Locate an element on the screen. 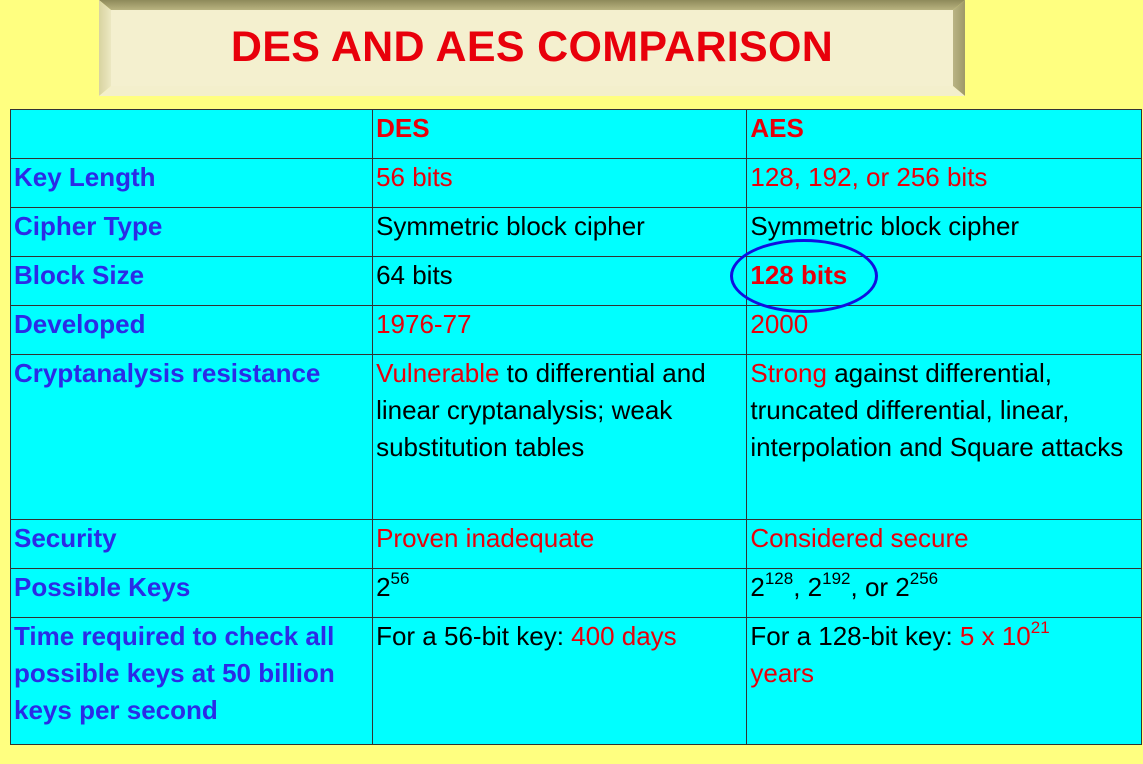 This screenshot has width=1143, height=764. aes-block-size-value: 128 bits is located at coordinates (799, 275).